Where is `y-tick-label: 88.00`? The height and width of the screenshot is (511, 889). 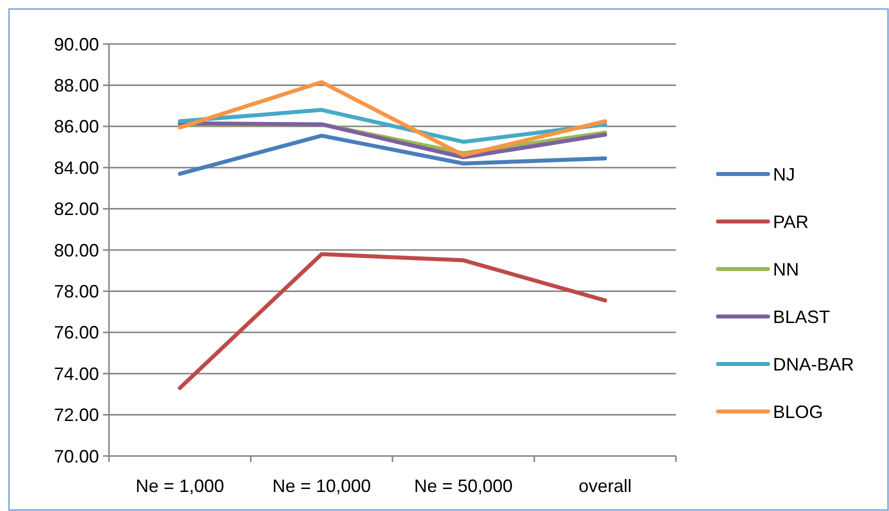 y-tick-label: 88.00 is located at coordinates (76, 86).